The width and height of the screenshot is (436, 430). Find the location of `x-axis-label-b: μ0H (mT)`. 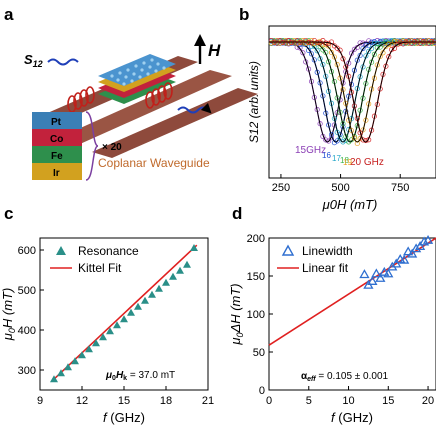

x-axis-label-b: μ0H (mT) is located at coordinates (350, 204).